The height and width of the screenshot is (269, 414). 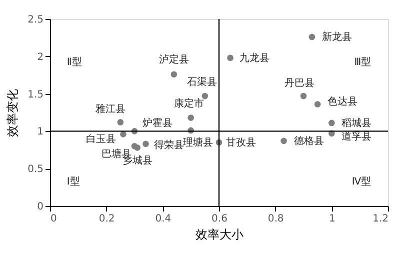 What do you see at coordinates (241, 142) in the screenshot?
I see `text: 甘孜县` at bounding box center [241, 142].